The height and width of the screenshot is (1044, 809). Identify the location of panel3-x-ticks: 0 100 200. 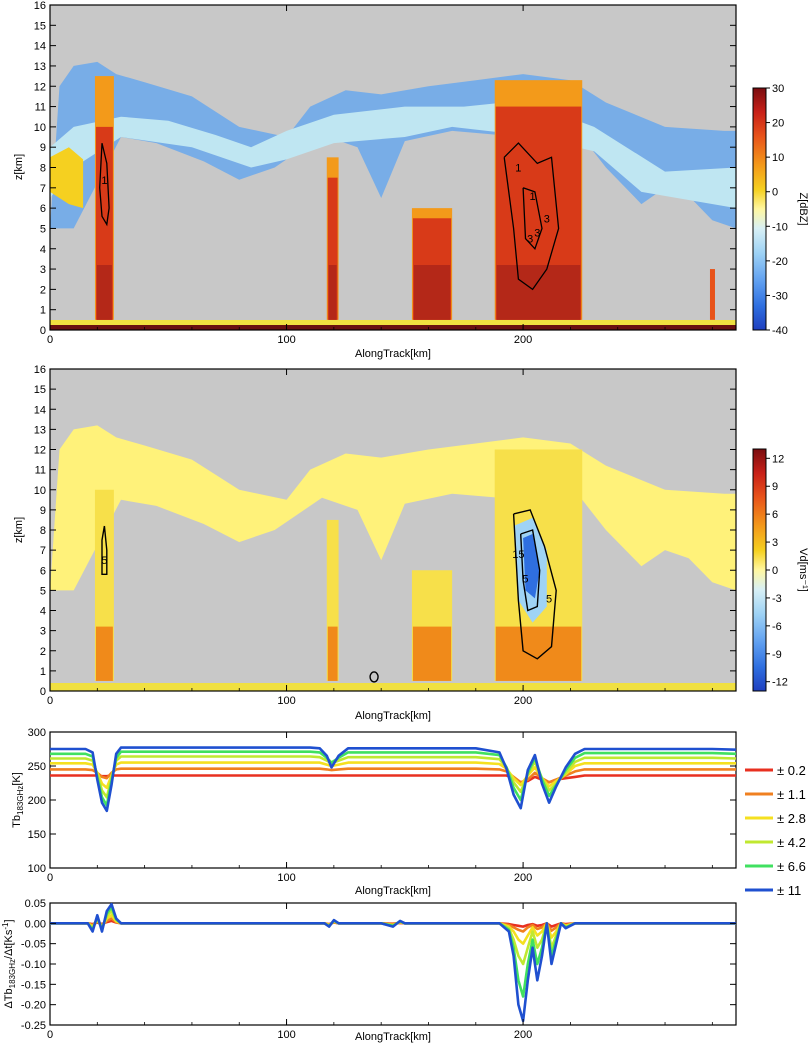
(380, 808).